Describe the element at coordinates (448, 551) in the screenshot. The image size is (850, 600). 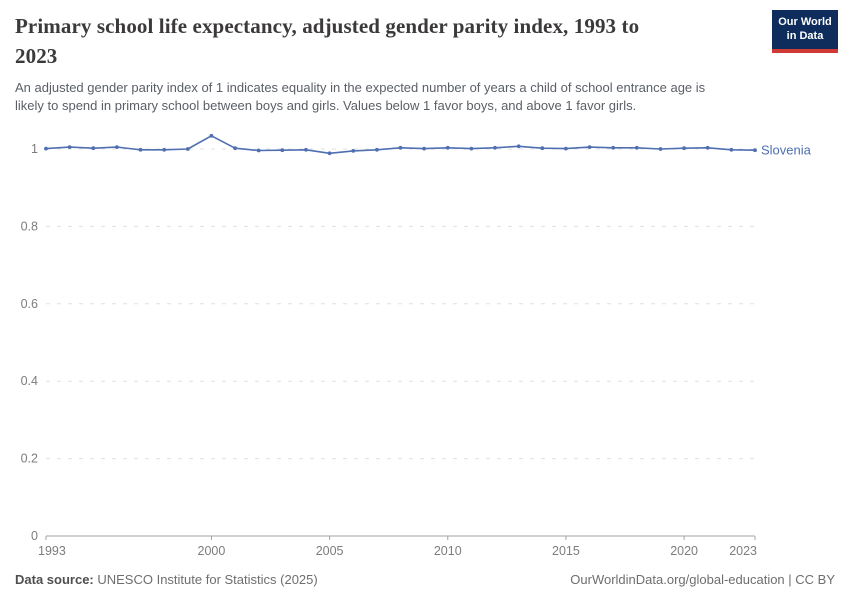
I see `x-tick-label: 2010` at that location.